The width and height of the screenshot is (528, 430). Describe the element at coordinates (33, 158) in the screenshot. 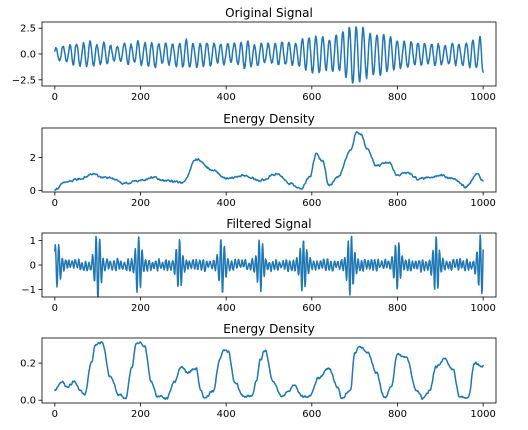

I see `y-tick-label: 2` at that location.